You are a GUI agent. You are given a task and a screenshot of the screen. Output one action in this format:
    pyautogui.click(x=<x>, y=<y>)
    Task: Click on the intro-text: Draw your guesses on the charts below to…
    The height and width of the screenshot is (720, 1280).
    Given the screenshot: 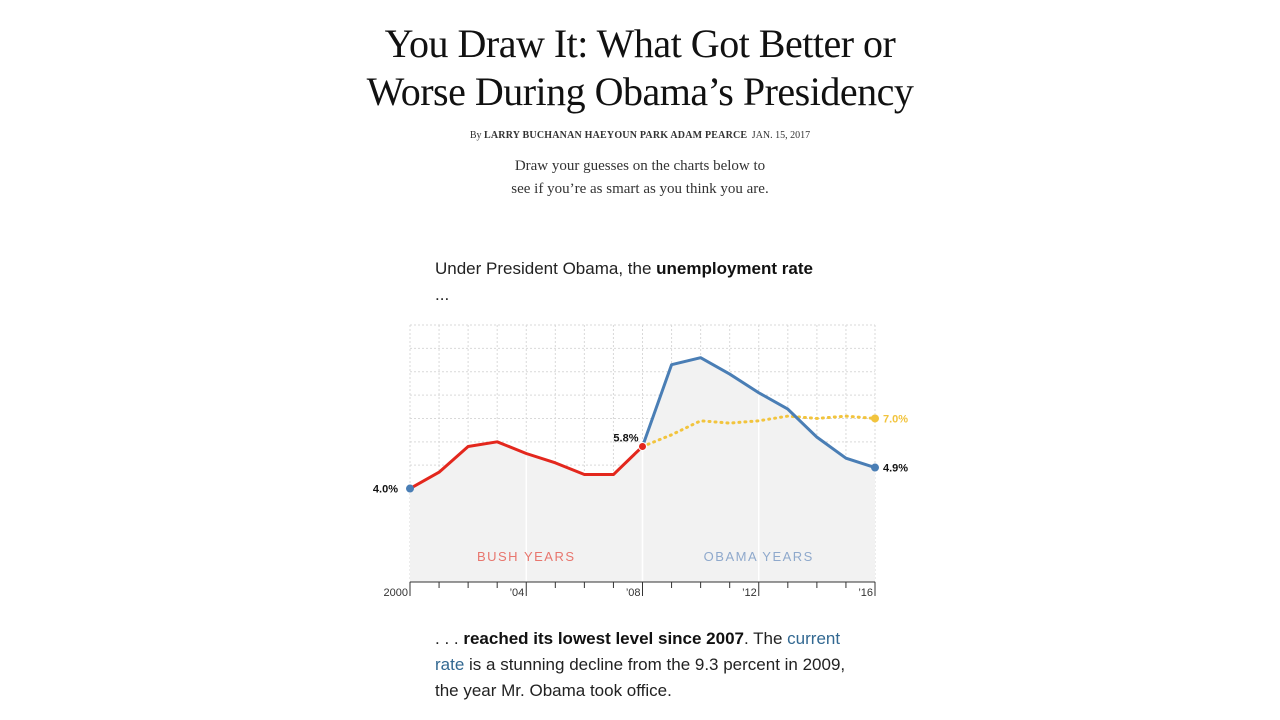 What is the action you would take?
    pyautogui.click(x=640, y=178)
    